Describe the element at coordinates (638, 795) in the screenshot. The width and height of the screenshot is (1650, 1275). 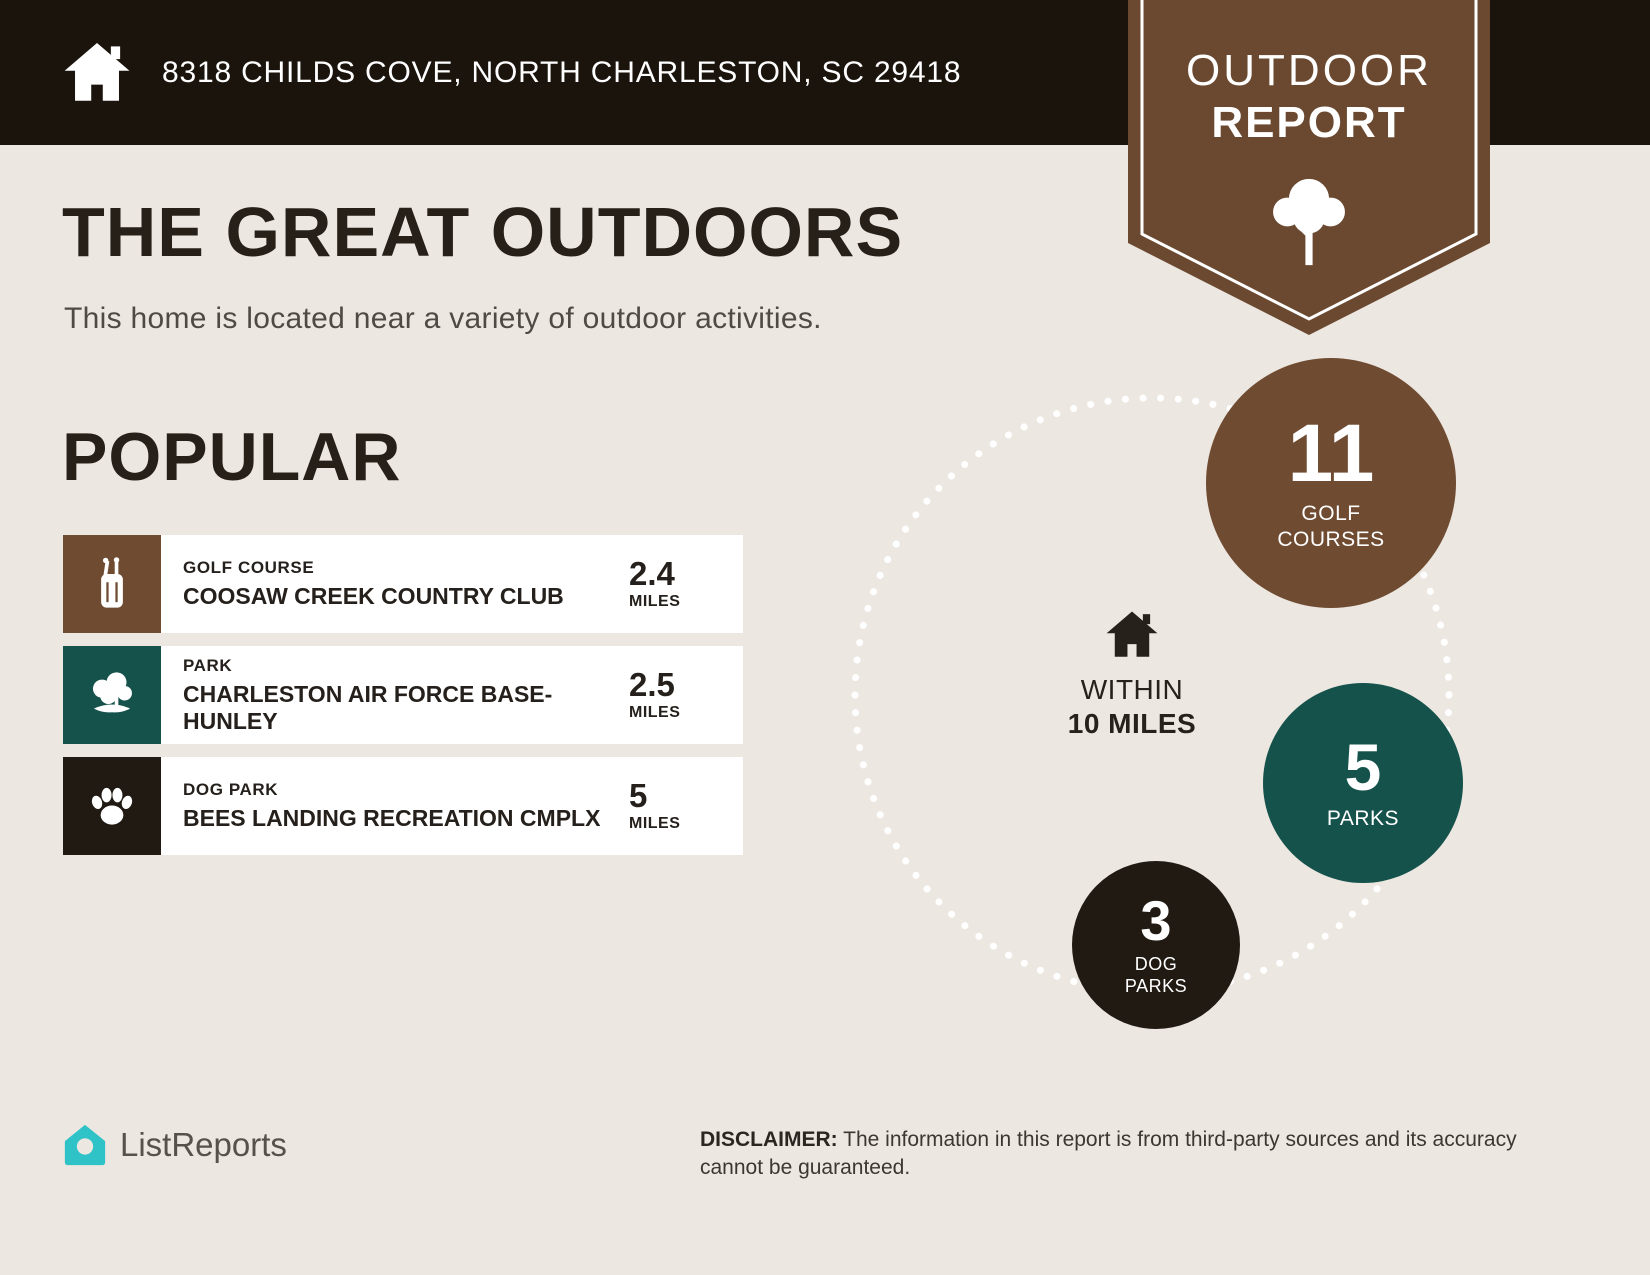
I see `item-distance: 5` at that location.